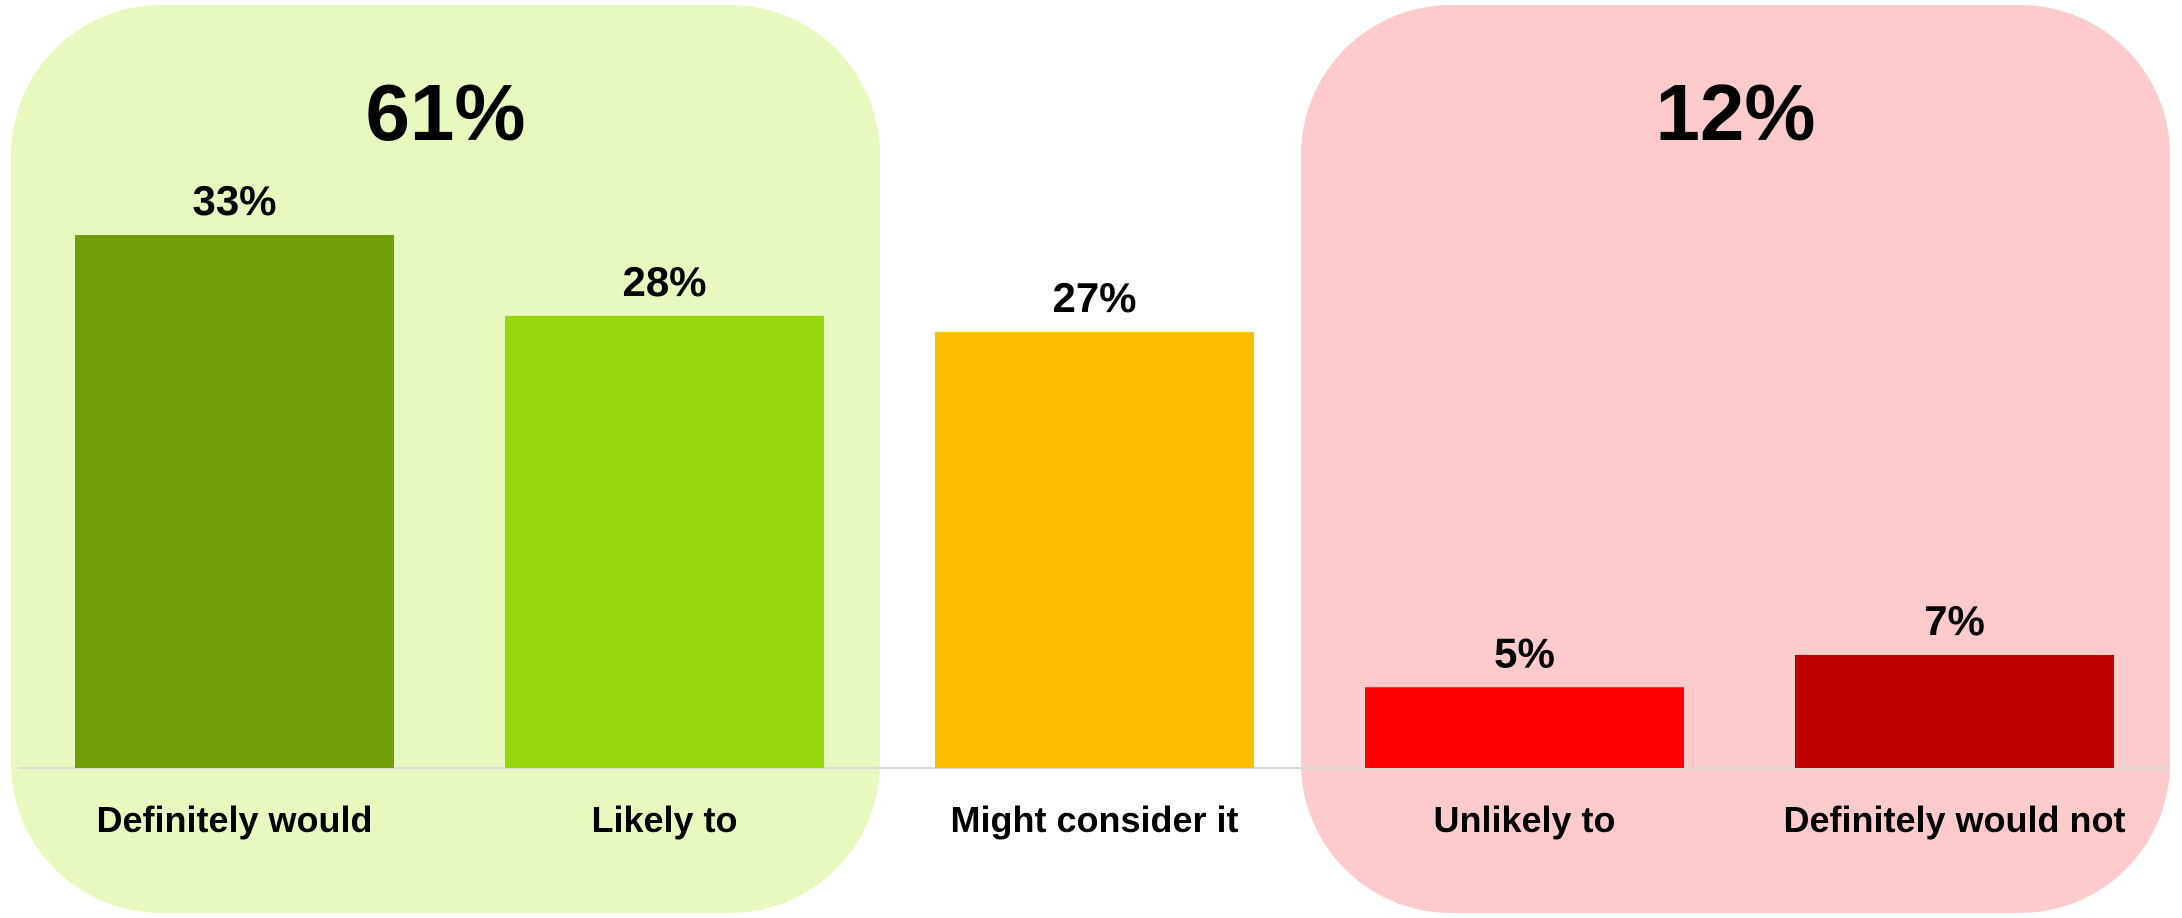  Describe the element at coordinates (234, 502) in the screenshot. I see `bar-definitely-would` at that location.